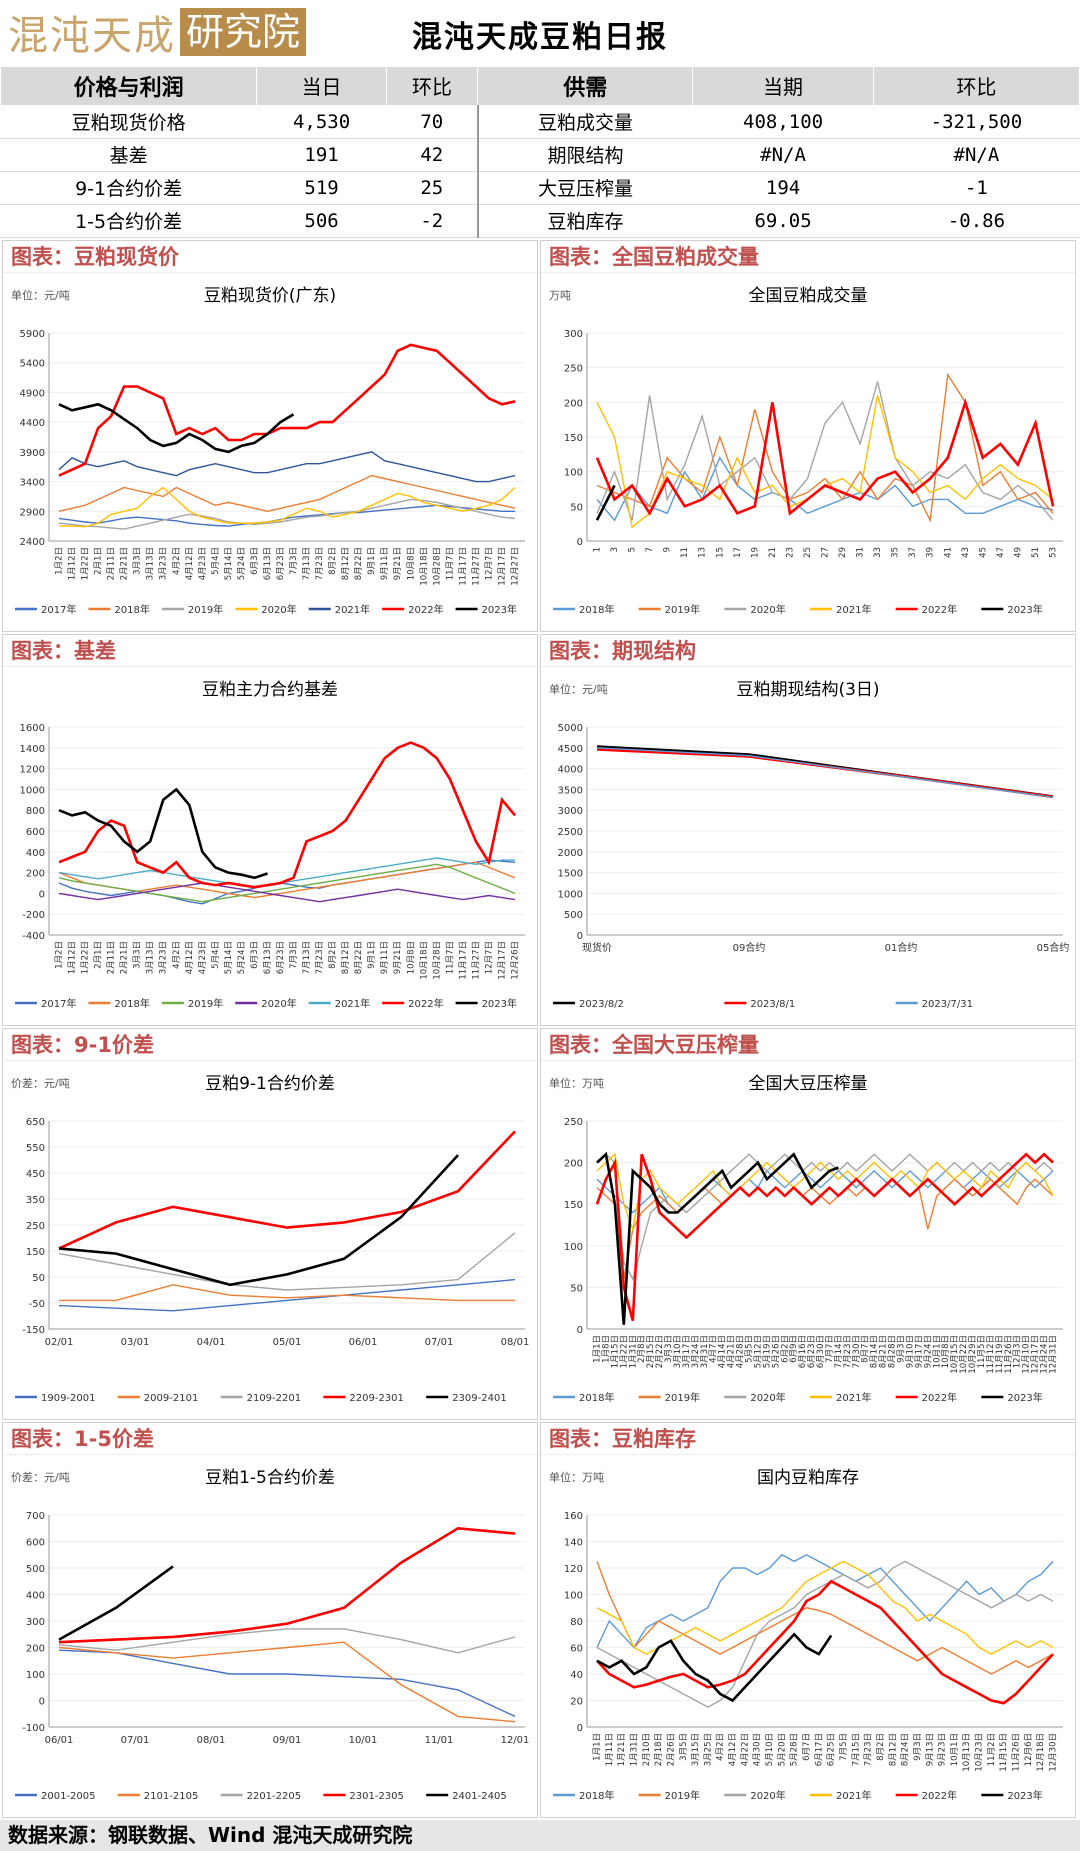  Describe the element at coordinates (966, 552) in the screenshot. I see `x-tick-label: 43` at that location.